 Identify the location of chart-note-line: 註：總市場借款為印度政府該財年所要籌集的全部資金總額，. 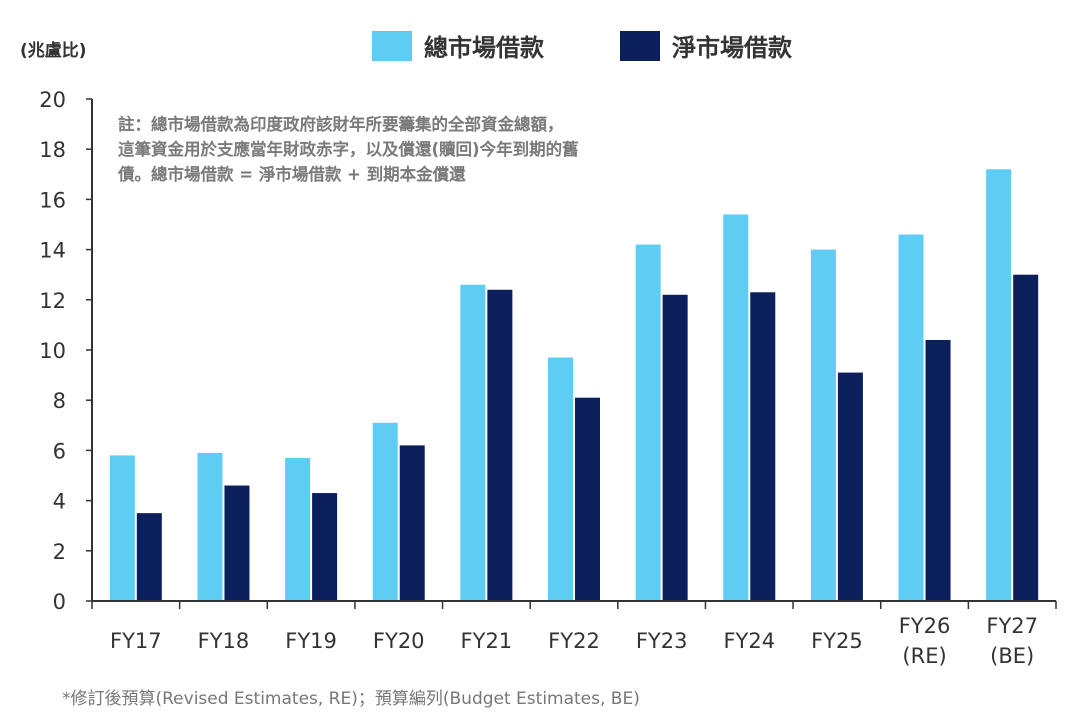
(341, 124).